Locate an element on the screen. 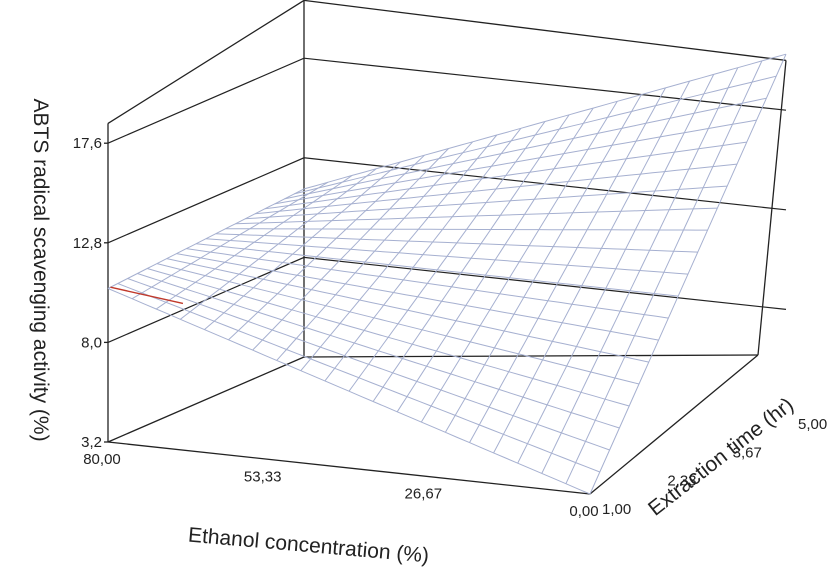 The height and width of the screenshot is (588, 827). surface-high-region is located at coordinates (147, 295).